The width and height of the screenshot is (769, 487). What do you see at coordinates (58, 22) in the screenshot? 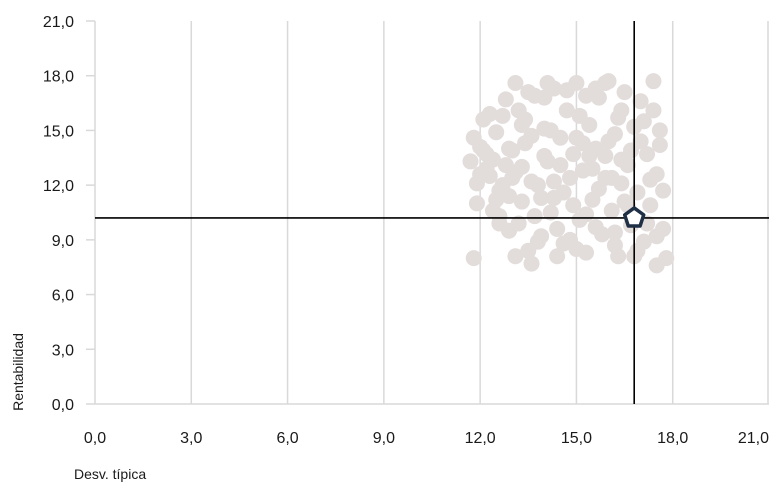
I see `y-tick-label: 21,0` at bounding box center [58, 22].